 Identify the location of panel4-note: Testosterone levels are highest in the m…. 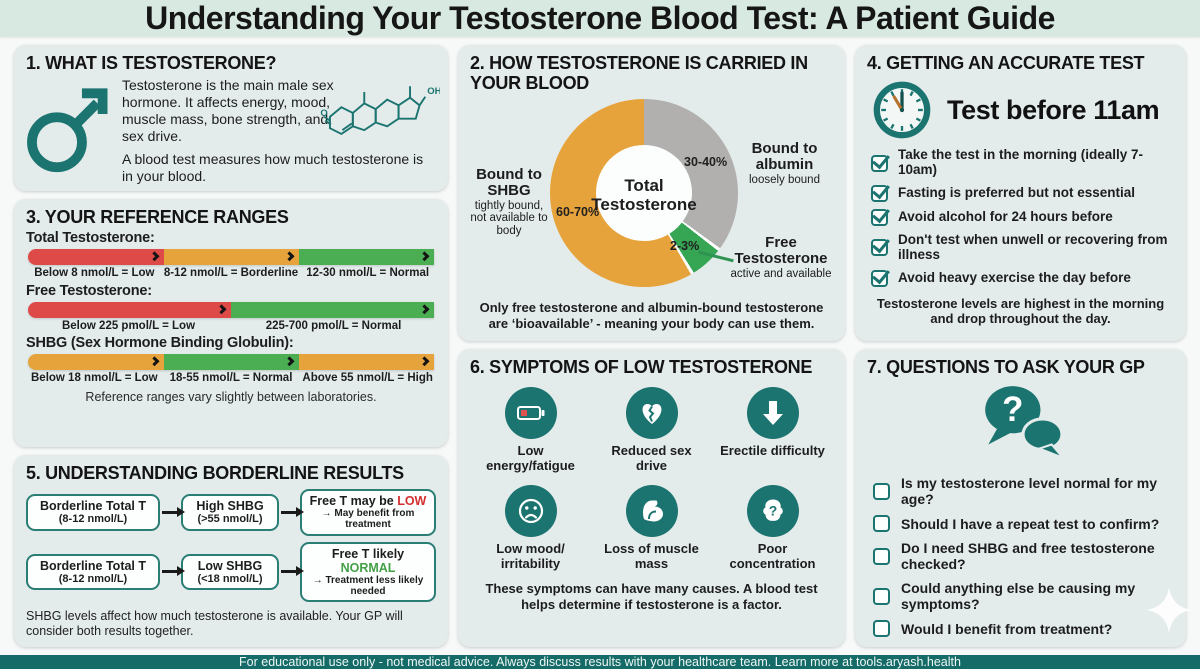
(1020, 311).